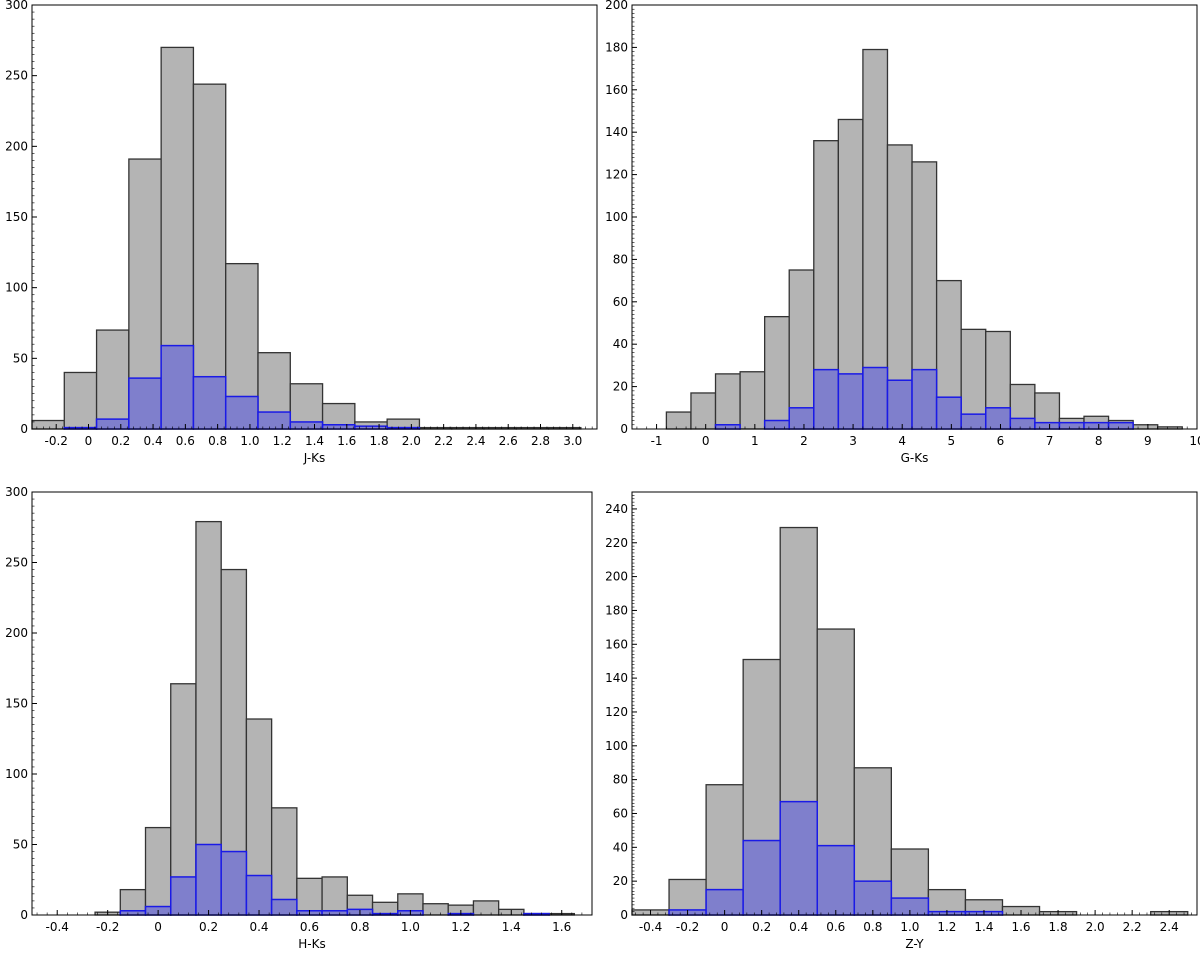 Image resolution: width=1200 pixels, height=955 pixels. What do you see at coordinates (16, 633) in the screenshot?
I see `hks-ytick-label: 200` at bounding box center [16, 633].